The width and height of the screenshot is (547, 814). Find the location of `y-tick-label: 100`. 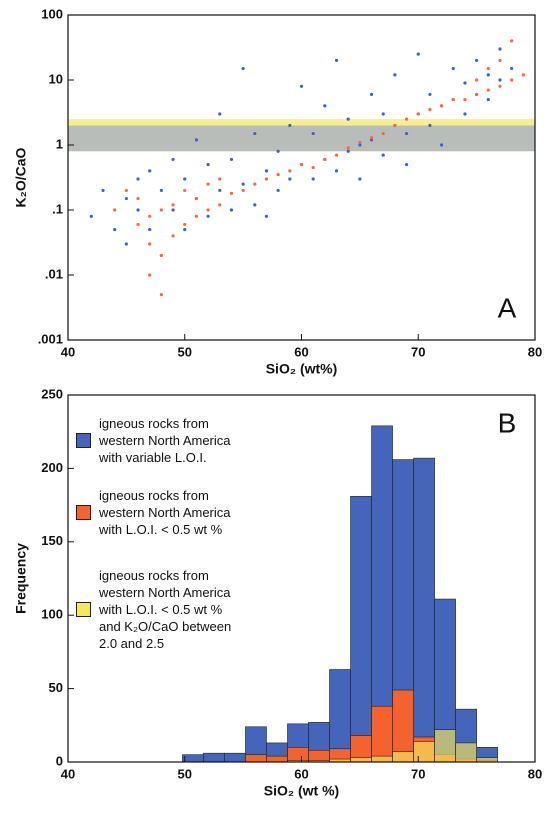

y-tick-label: 100 is located at coordinates (52, 13).